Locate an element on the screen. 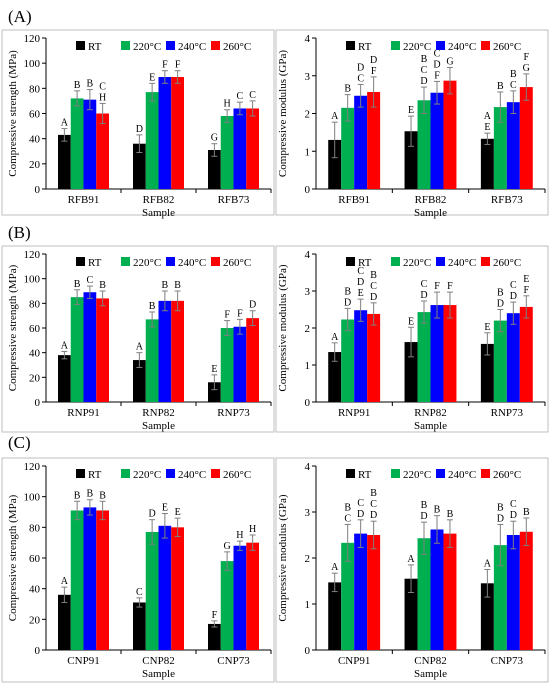 This screenshot has height=691, width=550. chart-frame is located at coordinates (138, 339).